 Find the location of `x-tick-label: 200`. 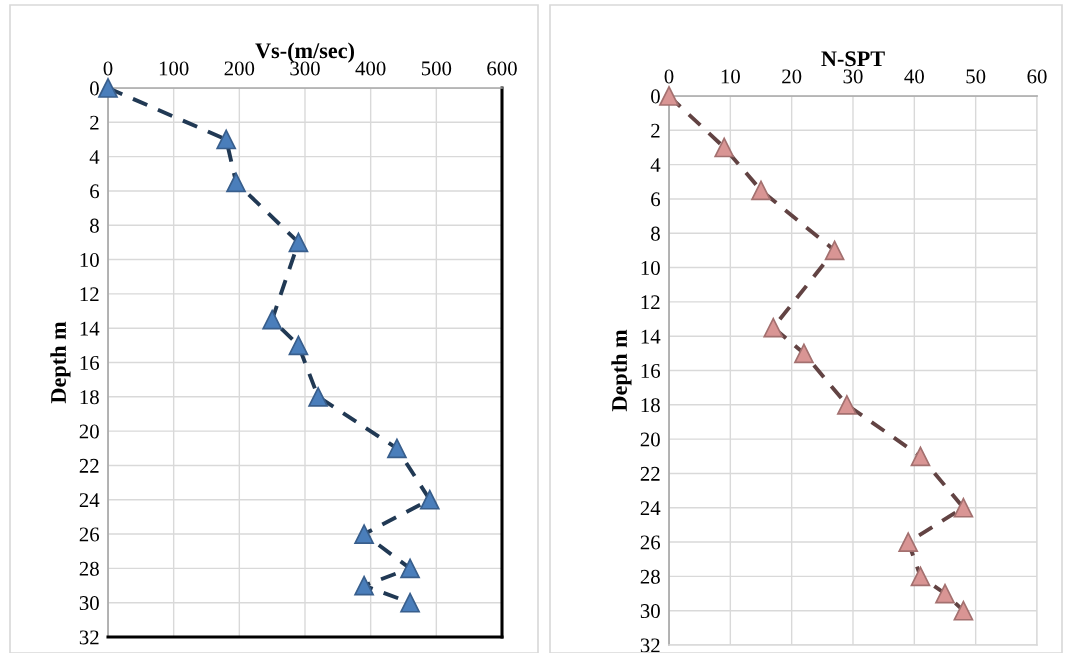

x-tick-label: 200 is located at coordinates (239, 68).